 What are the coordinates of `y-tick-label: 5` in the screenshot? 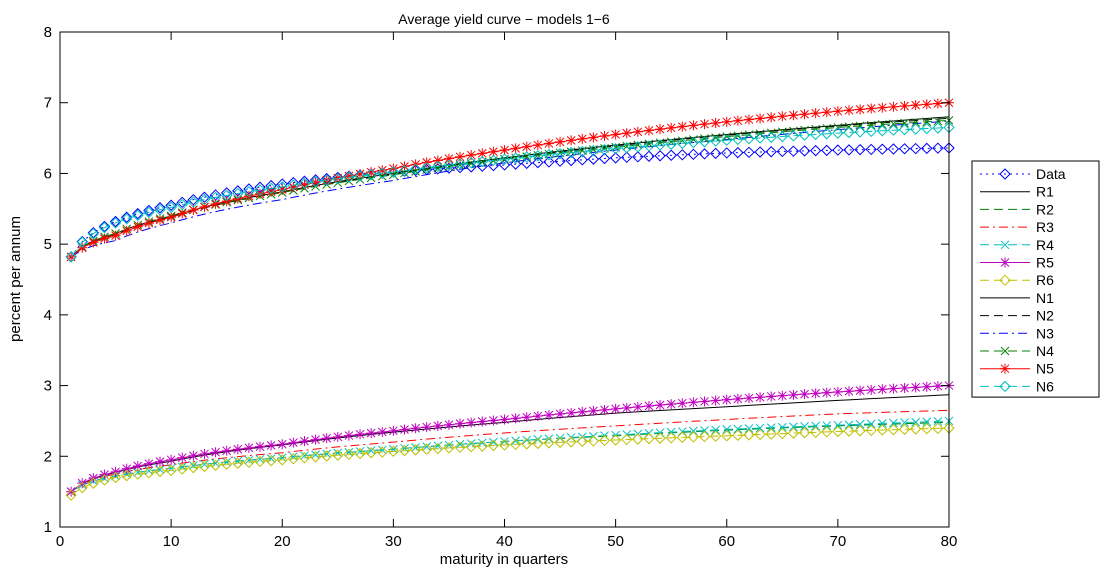 It's located at (48, 244).